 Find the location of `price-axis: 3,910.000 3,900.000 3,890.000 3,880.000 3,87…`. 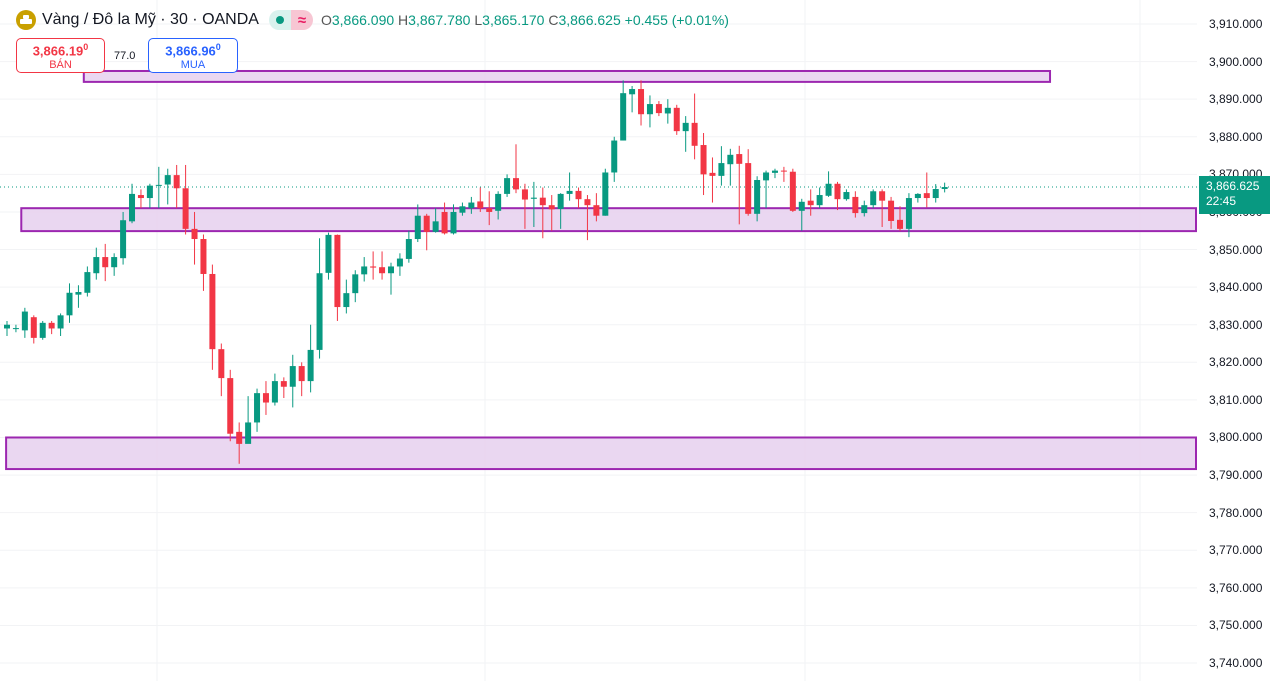

price-axis: 3,910.000 3,900.000 3,890.000 3,880.000 3,87… is located at coordinates (1238, 340).